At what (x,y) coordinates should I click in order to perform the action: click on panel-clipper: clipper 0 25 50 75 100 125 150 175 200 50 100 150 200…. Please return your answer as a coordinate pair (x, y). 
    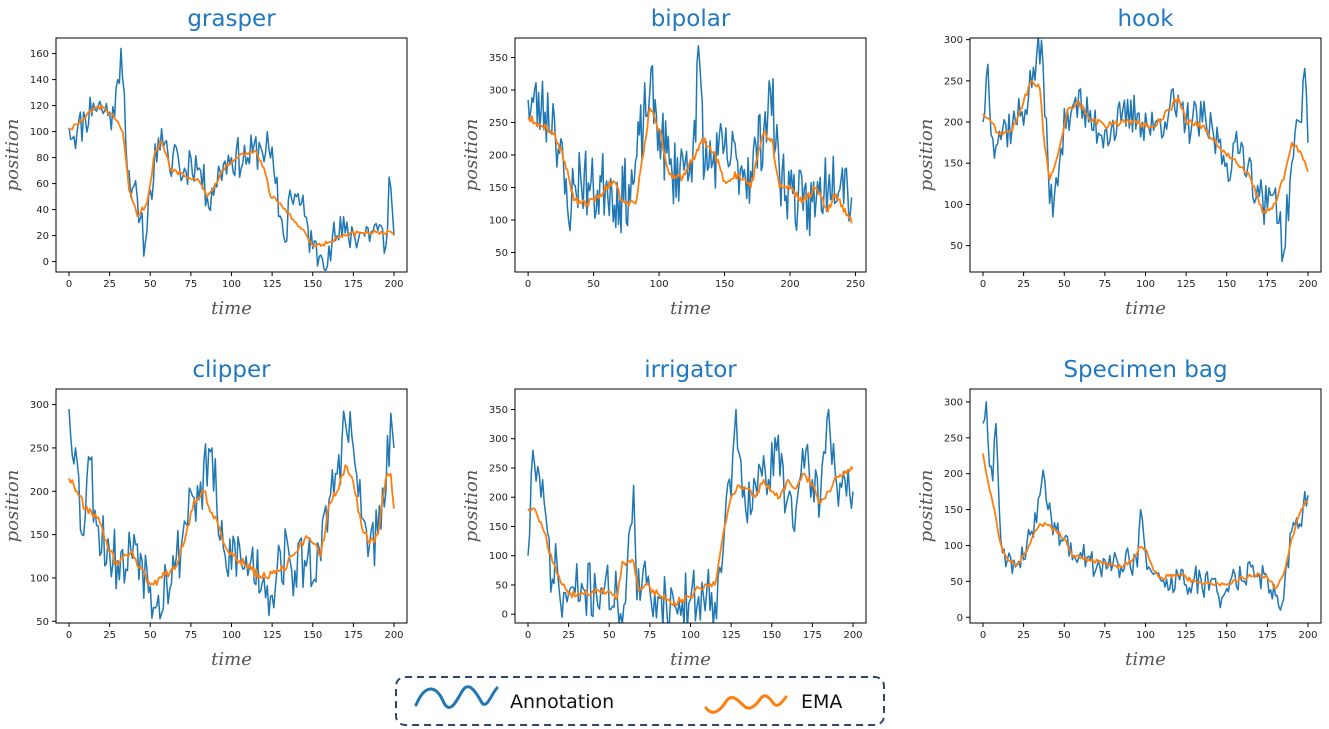
    Looking at the image, I should click on (205, 513).